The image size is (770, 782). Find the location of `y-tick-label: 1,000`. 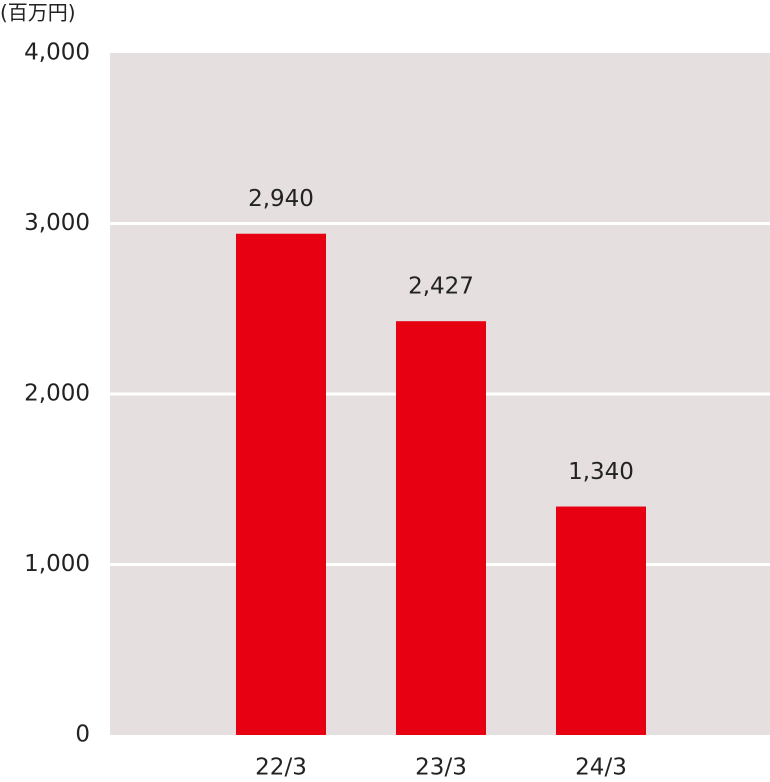

y-tick-label: 1,000 is located at coordinates (57, 564).